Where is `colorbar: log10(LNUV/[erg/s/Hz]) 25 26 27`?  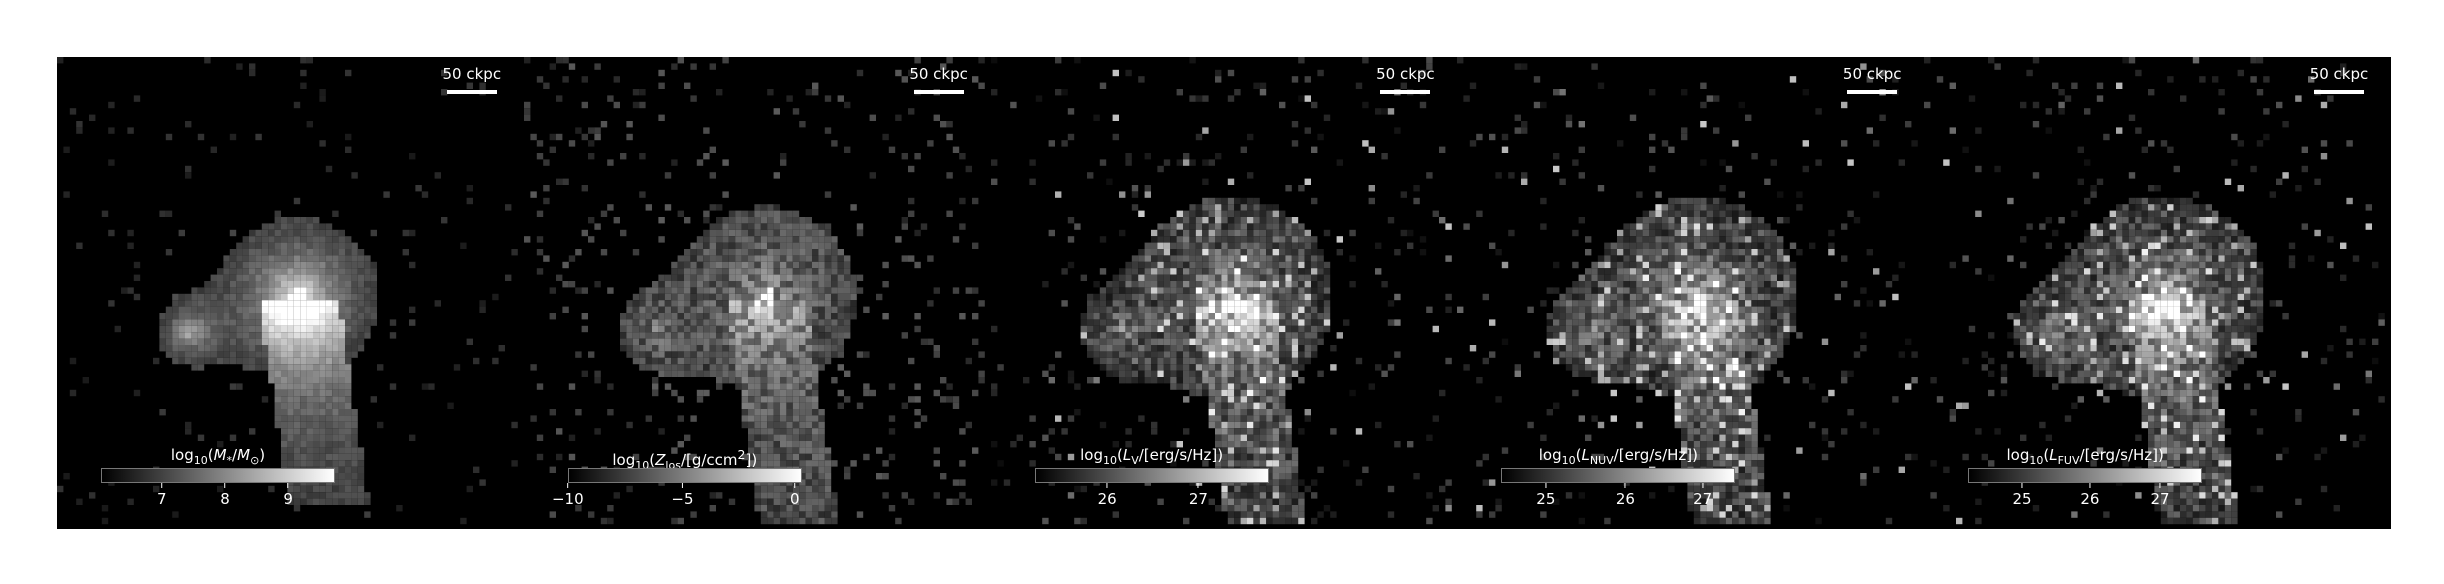 colorbar: log10(LNUV/[erg/s/Hz]) 25 26 27 is located at coordinates (1618, 477).